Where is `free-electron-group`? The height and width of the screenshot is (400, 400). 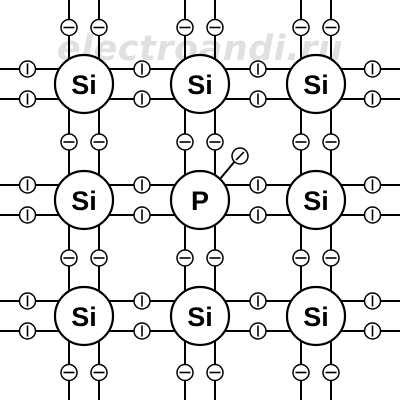
free-electron-group is located at coordinates (234, 163).